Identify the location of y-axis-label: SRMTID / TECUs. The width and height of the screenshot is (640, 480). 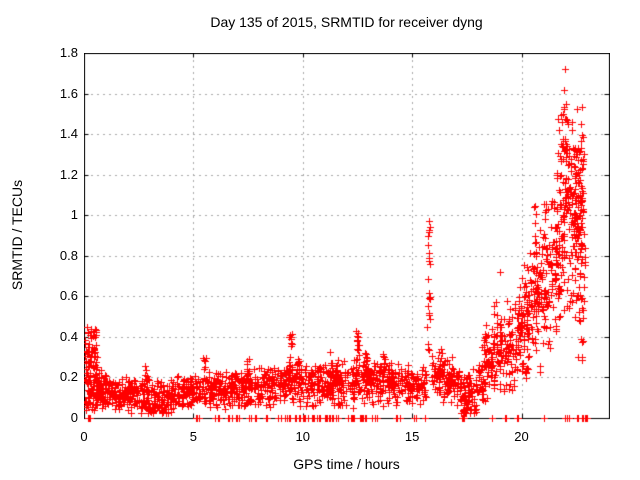
(17, 235).